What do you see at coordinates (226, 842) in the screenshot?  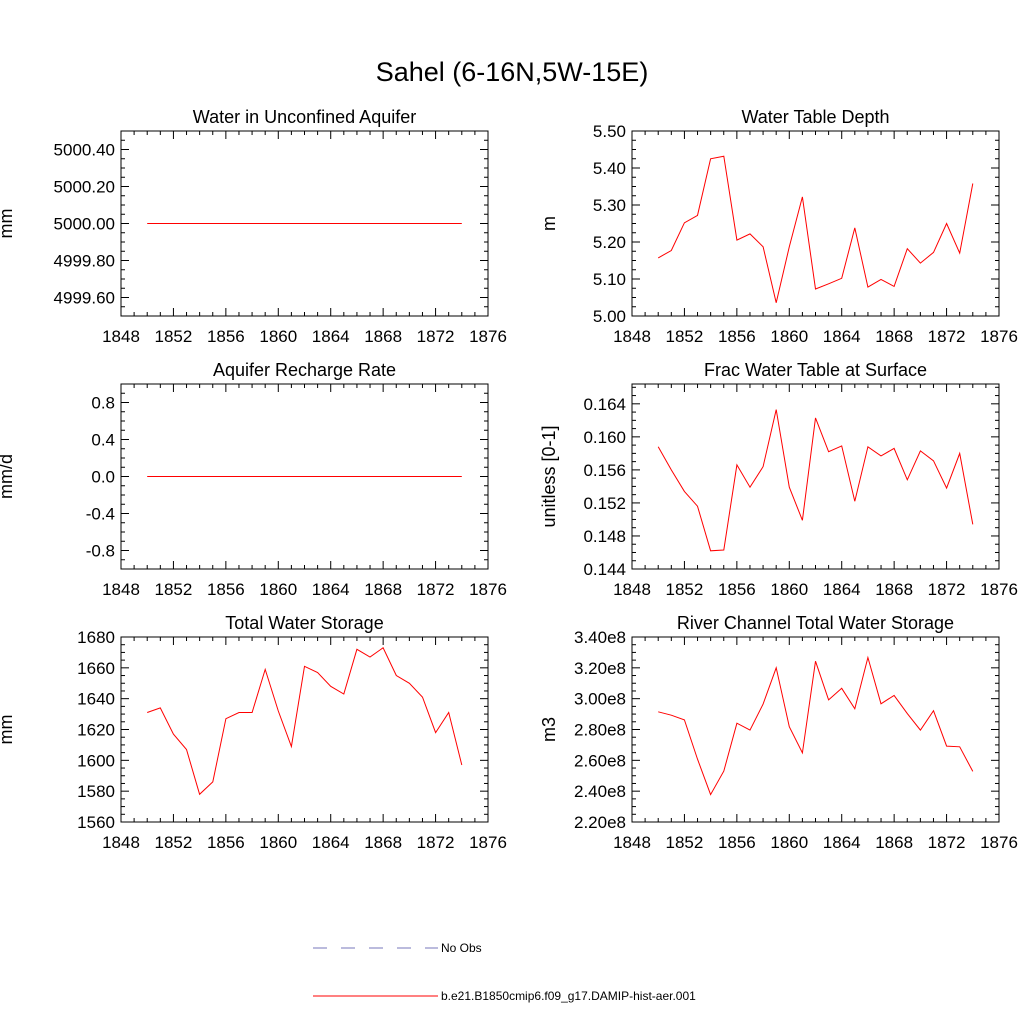 I see `x-tick-label: 1856` at bounding box center [226, 842].